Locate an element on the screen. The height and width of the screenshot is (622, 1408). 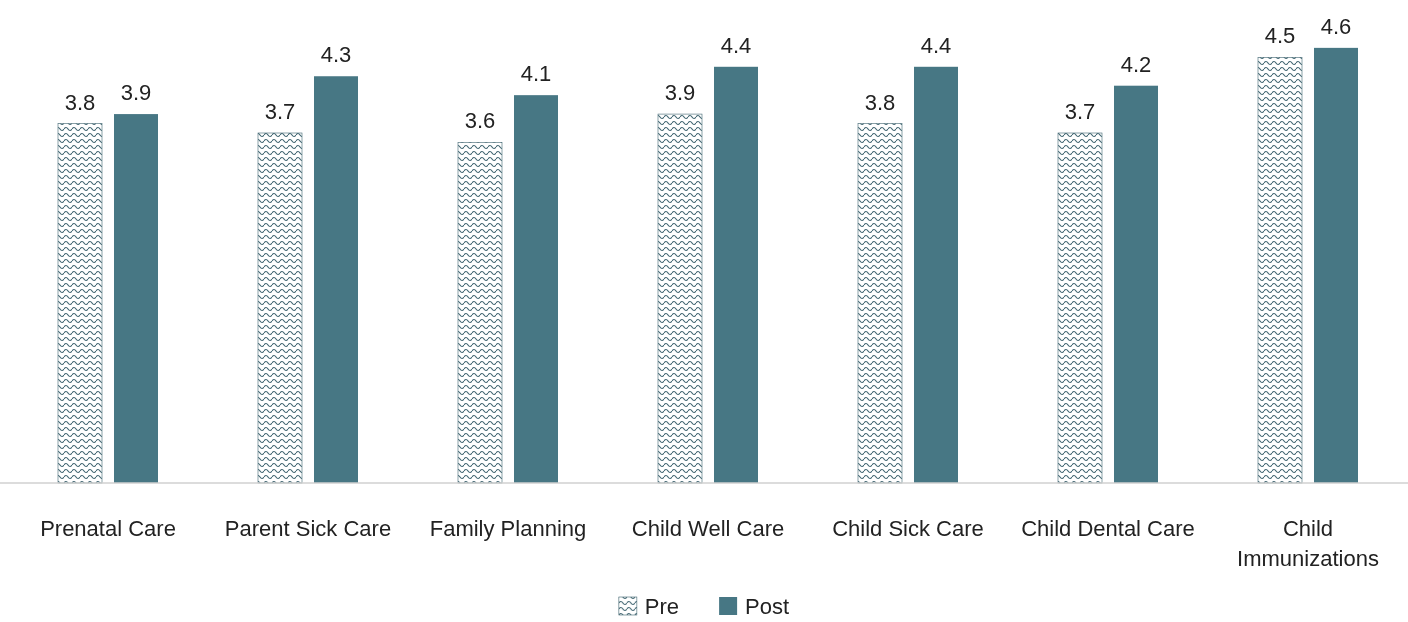
data-label: 4.2 is located at coordinates (1136, 64).